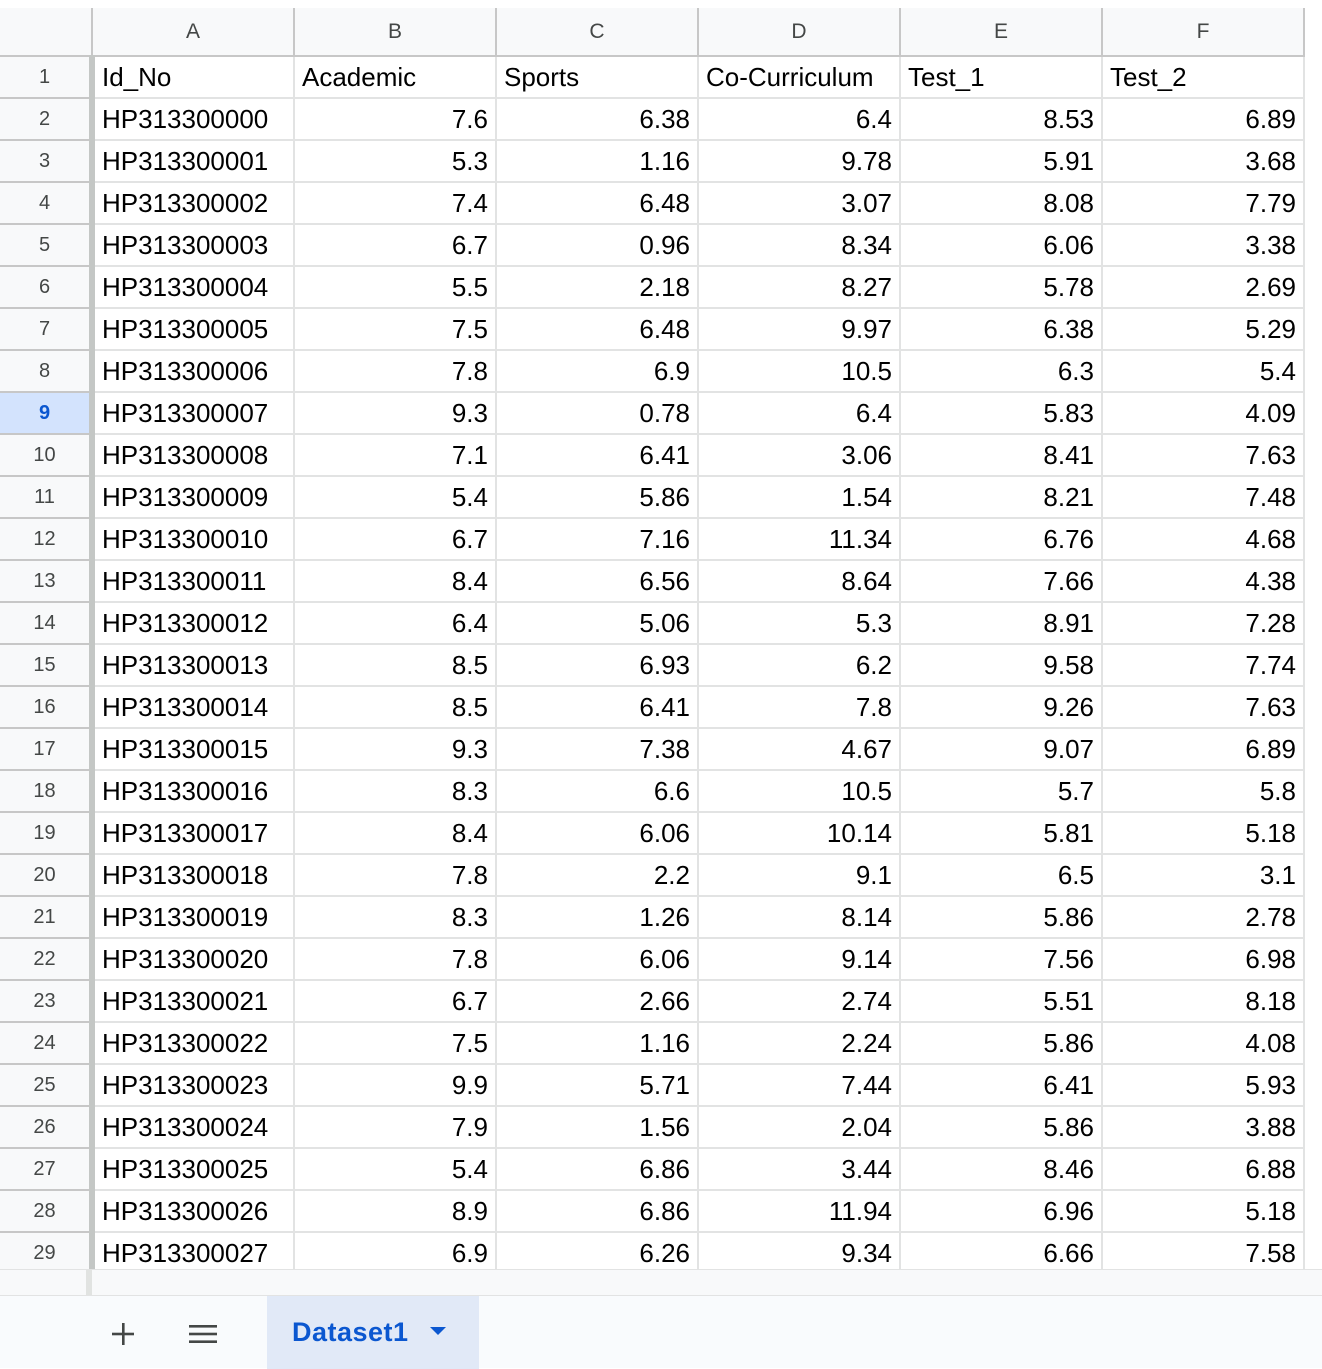 Image resolution: width=1322 pixels, height=1369 pixels. Describe the element at coordinates (193, 497) in the screenshot. I see `cell-a11: HP313300009` at that location.